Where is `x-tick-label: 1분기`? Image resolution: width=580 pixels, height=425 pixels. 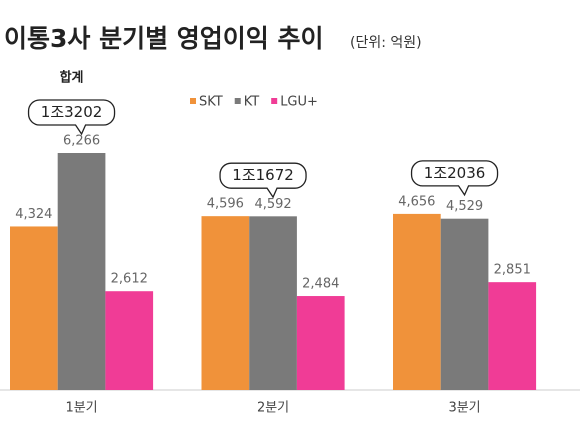
x-tick-label: 1분기 is located at coordinates (81, 408).